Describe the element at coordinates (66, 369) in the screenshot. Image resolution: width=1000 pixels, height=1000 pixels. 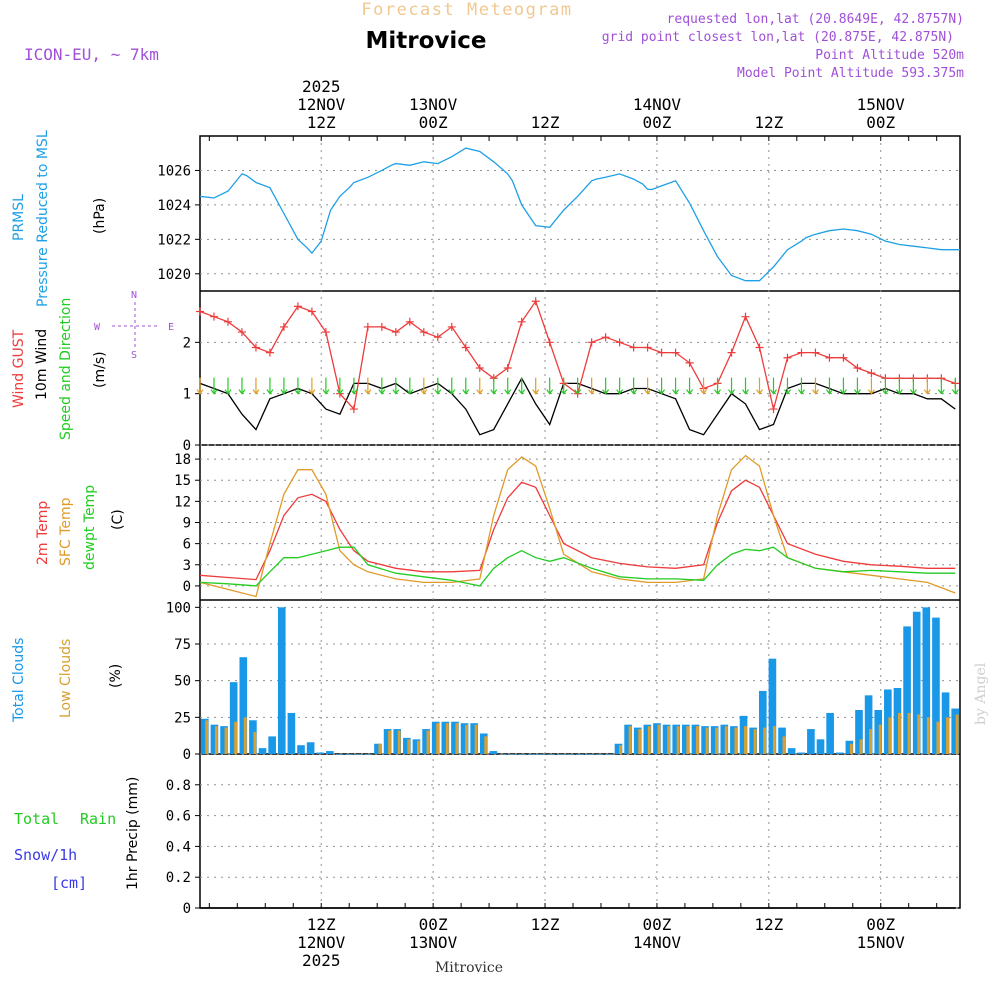
I see `speed-direction-label: Speed and Direction` at that location.